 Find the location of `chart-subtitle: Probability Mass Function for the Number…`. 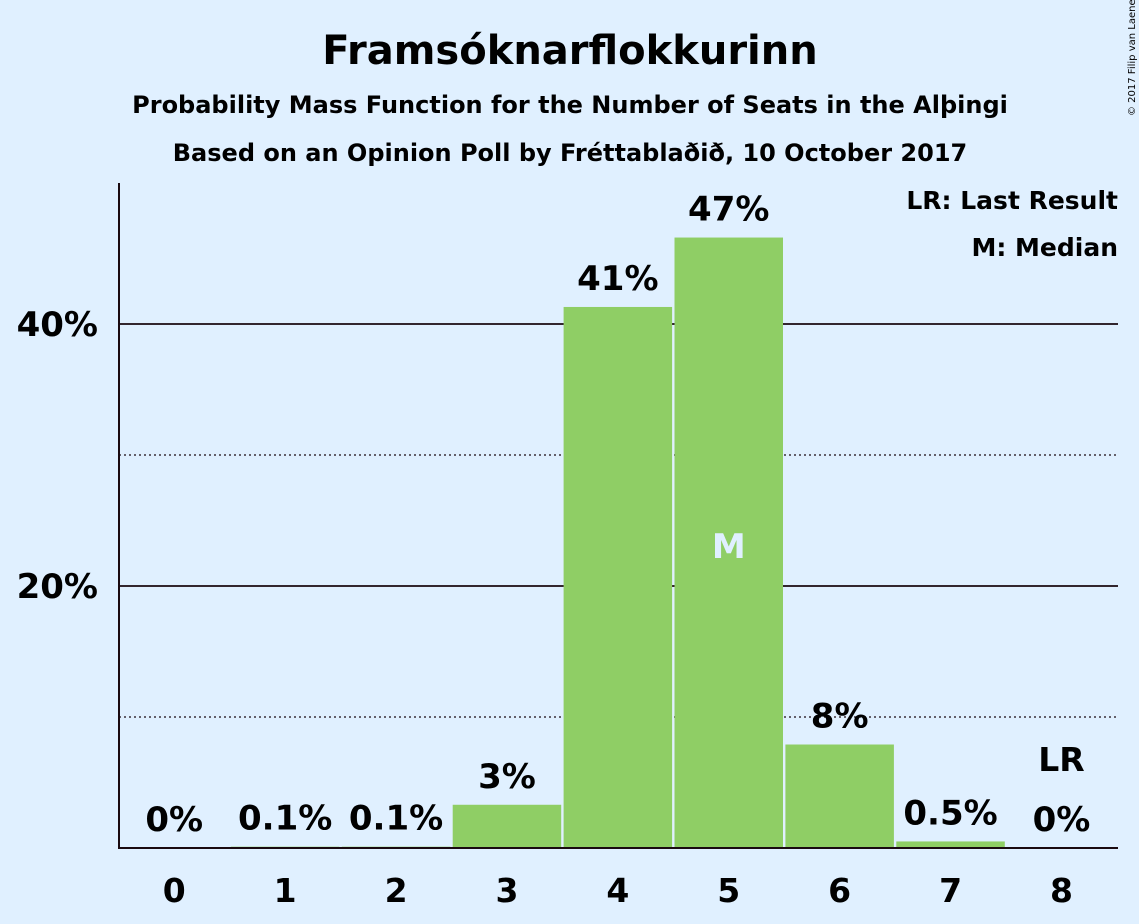

chart-subtitle: Probability Mass Function for the Number… is located at coordinates (570, 105).